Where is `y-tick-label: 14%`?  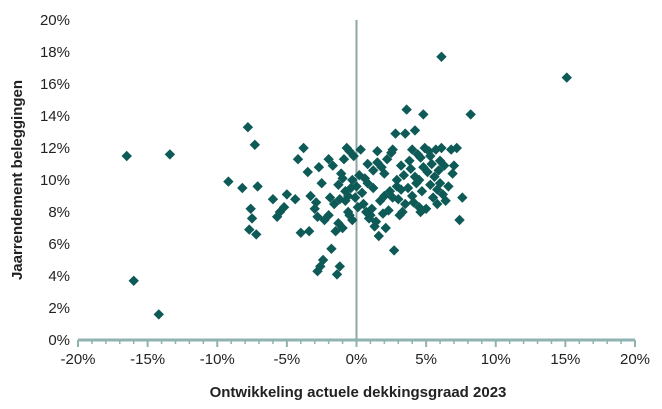 y-tick-label: 14% is located at coordinates (55, 116).